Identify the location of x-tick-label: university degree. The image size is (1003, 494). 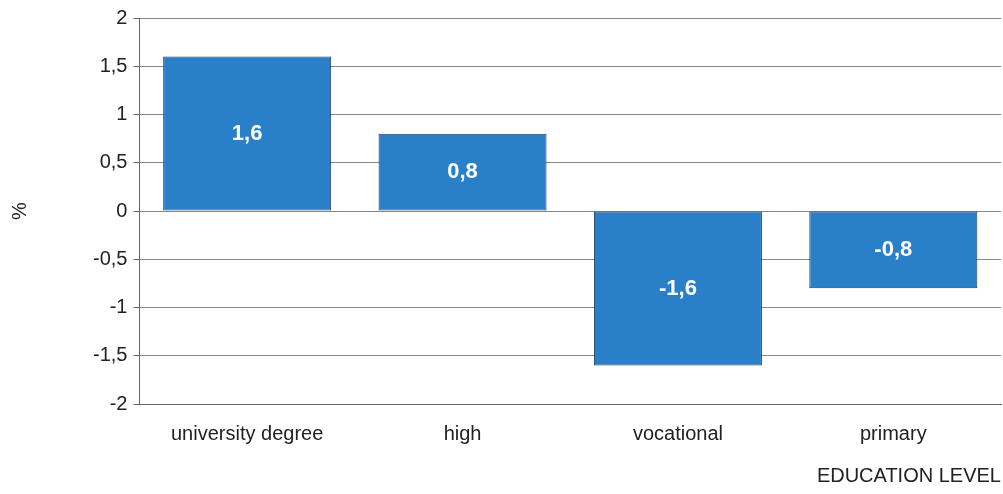
(247, 432).